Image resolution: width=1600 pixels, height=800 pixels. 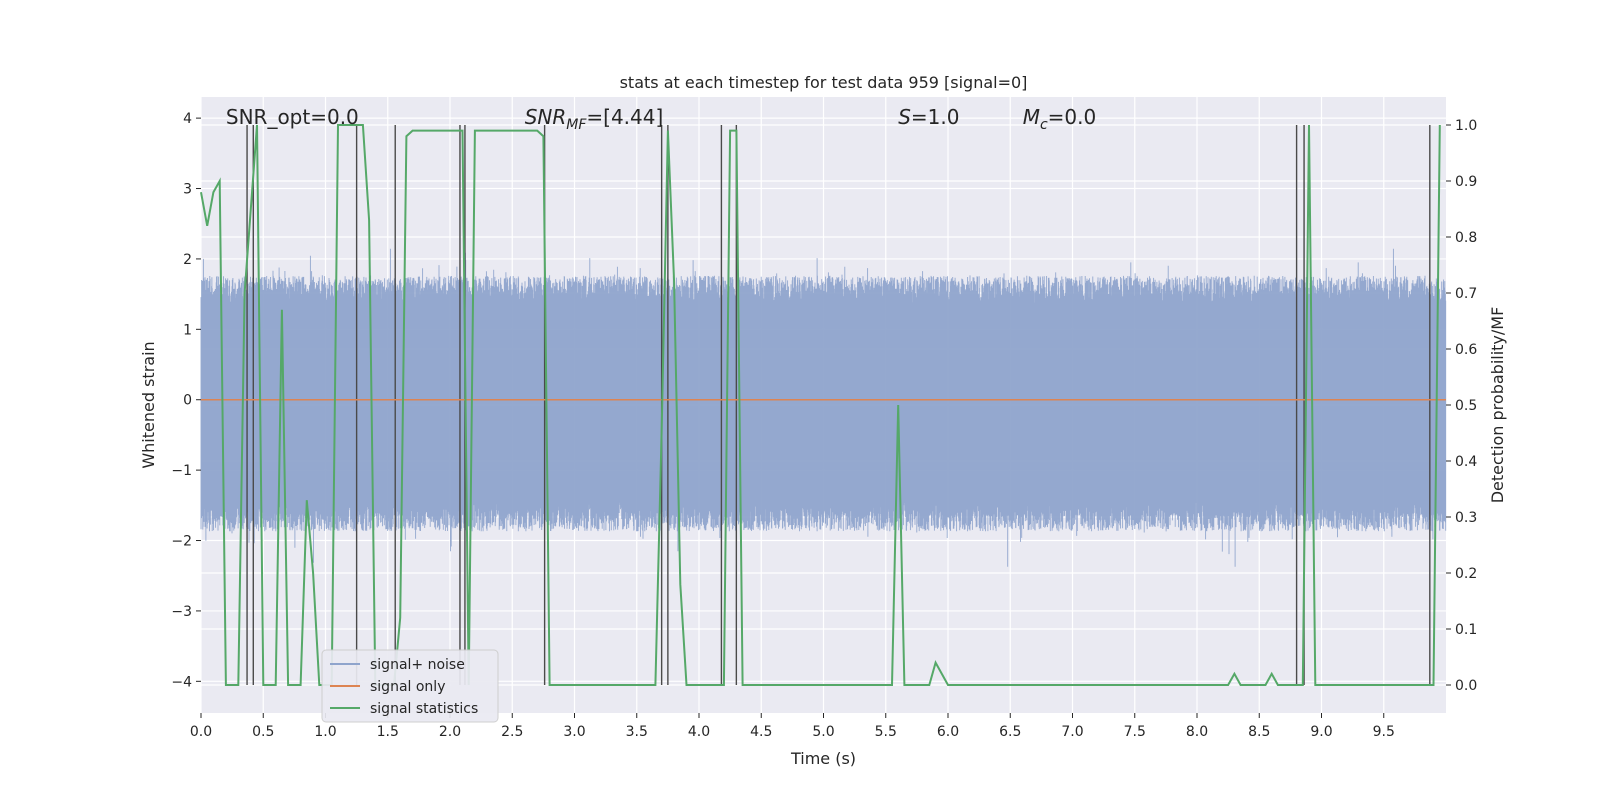 I want to click on y2-axis-label: Detection probability/MF, so click(x=1497, y=405).